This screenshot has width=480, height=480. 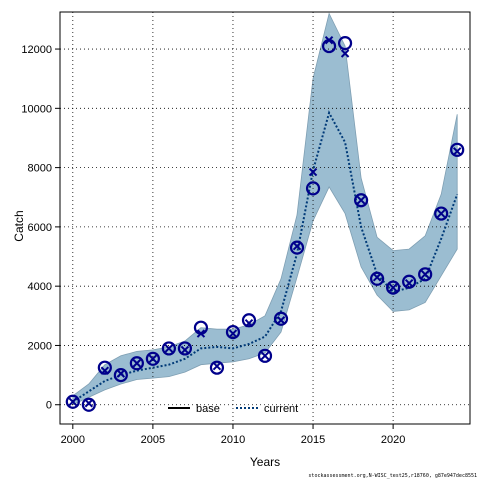 I want to click on x-axis-title: Years, so click(x=265, y=462).